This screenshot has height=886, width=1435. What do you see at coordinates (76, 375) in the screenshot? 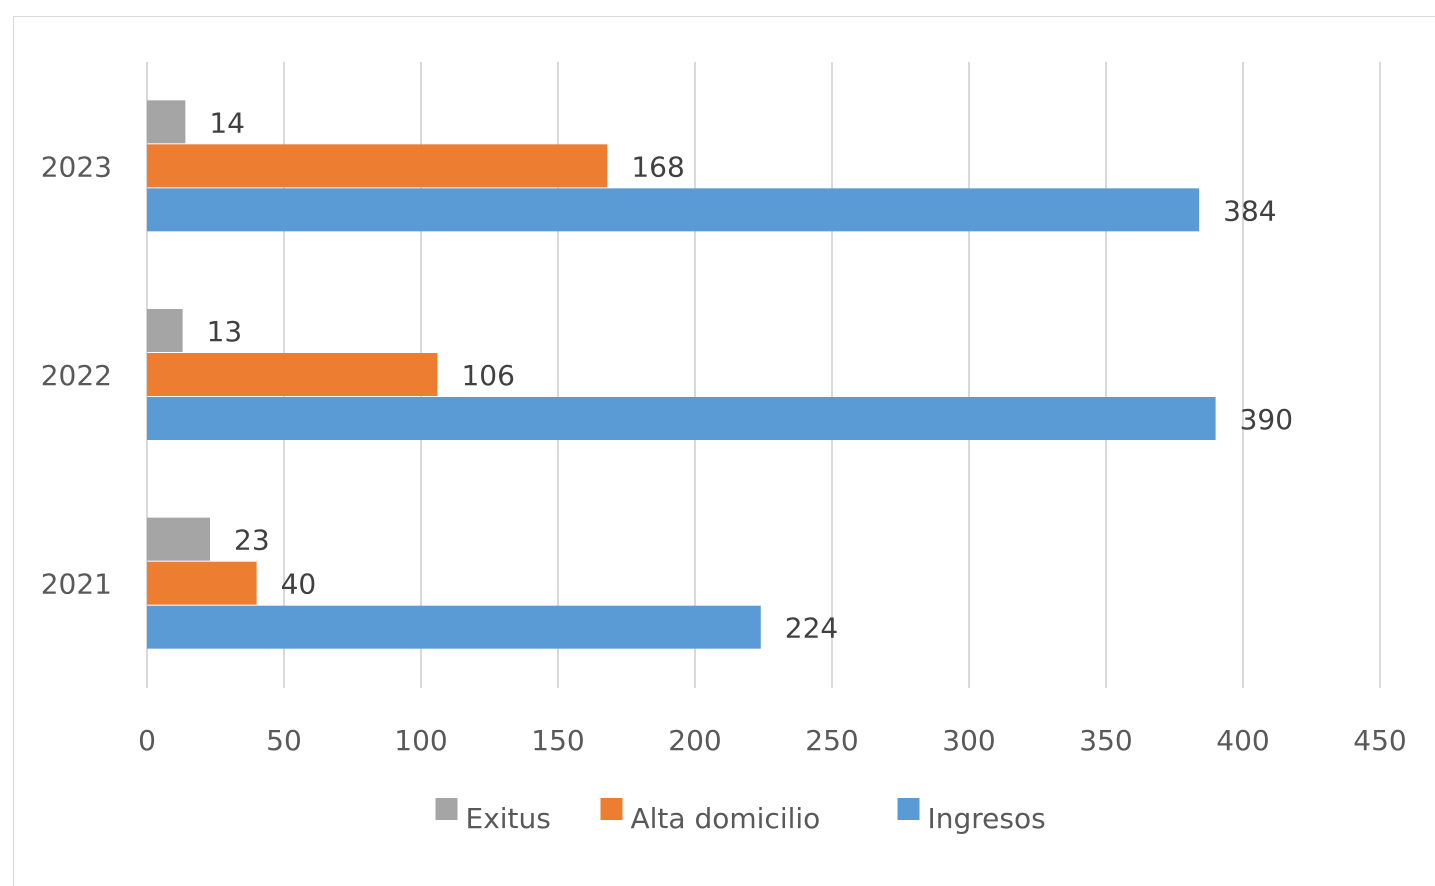
I see `y-tick-label-2022: 2022` at bounding box center [76, 375].